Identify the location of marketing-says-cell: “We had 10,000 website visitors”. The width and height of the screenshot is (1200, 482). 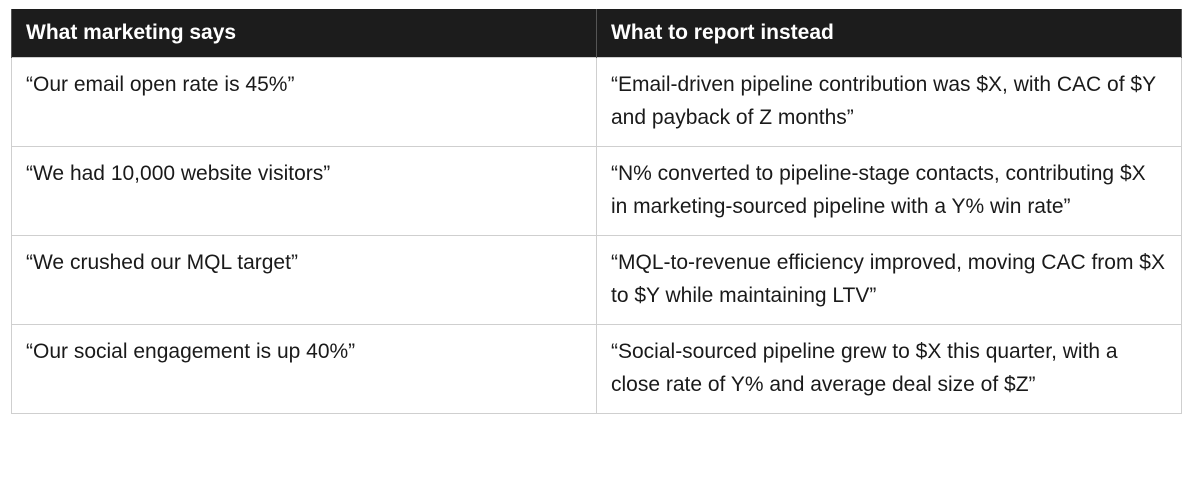
(304, 191).